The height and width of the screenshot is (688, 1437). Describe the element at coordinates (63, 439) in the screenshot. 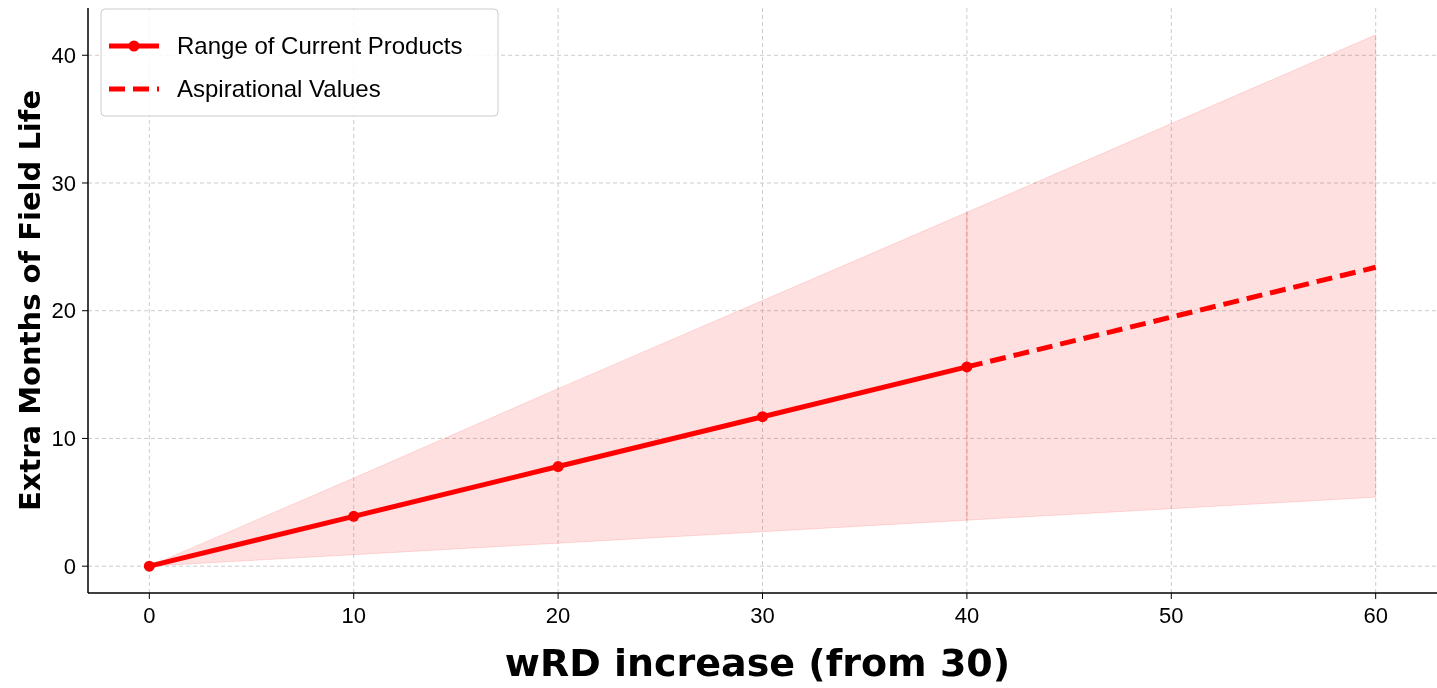

I see `y-tick-label: 10` at that location.